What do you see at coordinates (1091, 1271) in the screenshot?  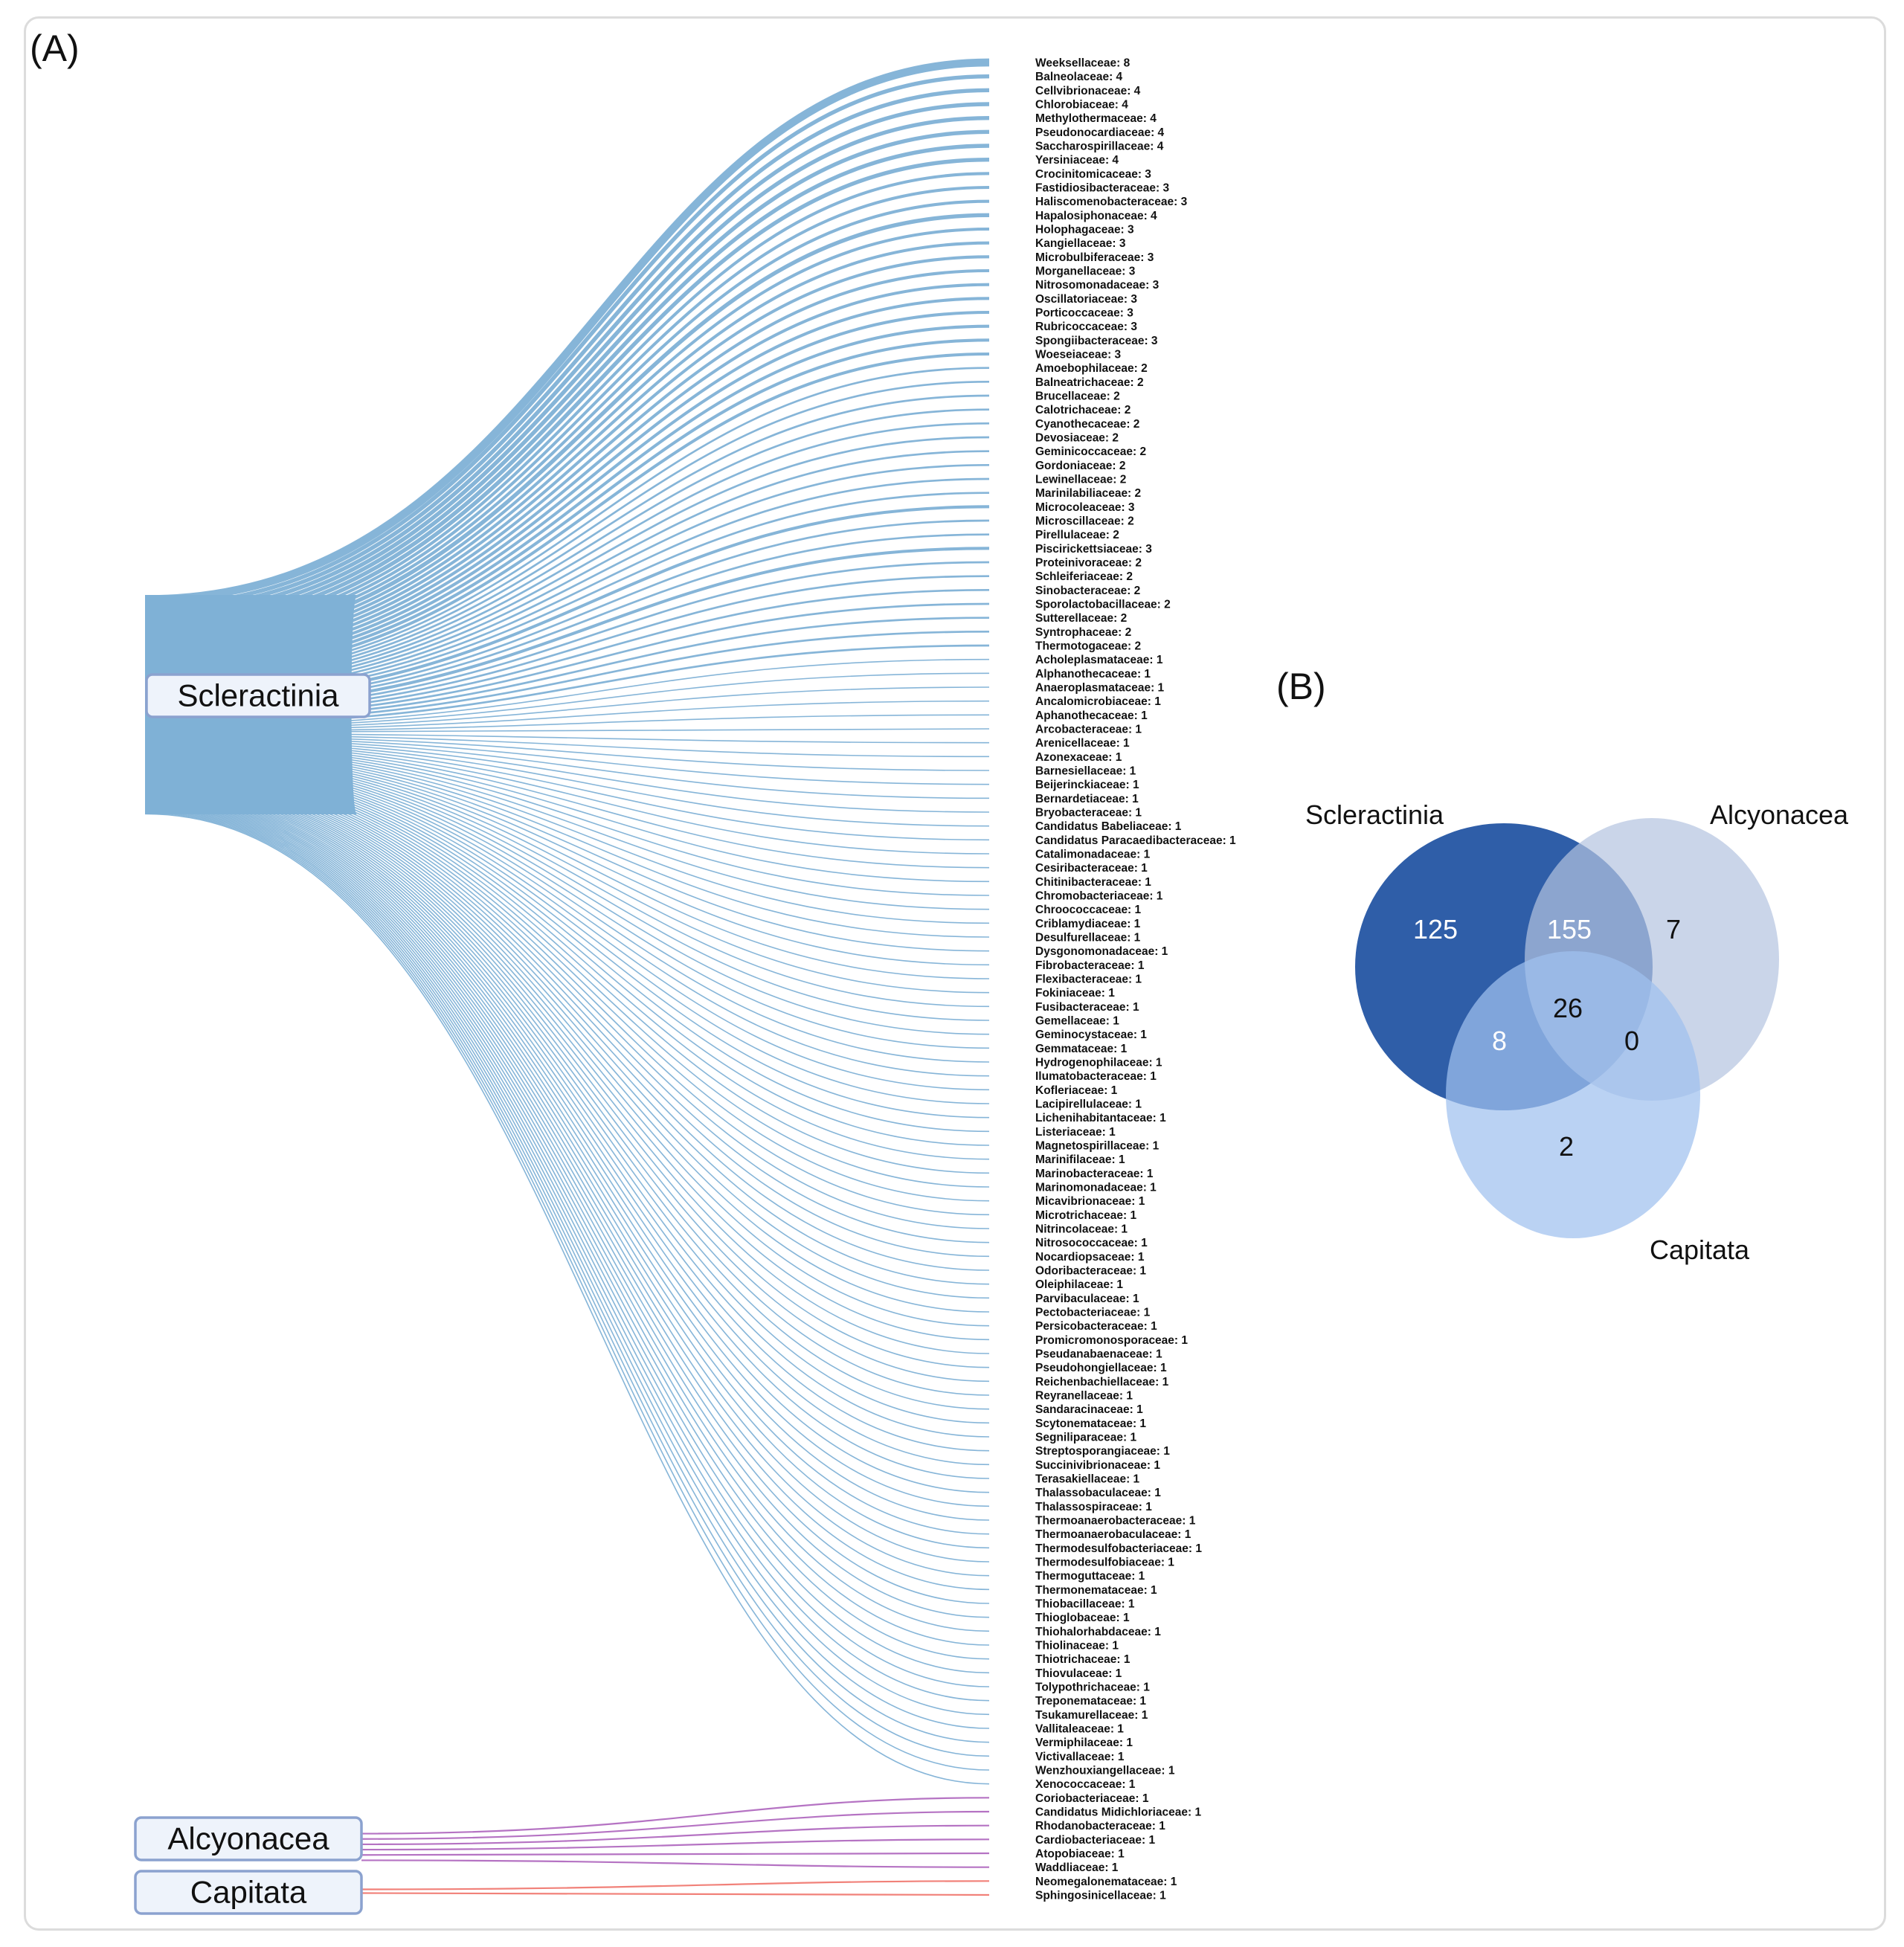 I see `family-label-odoribacteraceae: Odoribacteraceae: 1` at bounding box center [1091, 1271].